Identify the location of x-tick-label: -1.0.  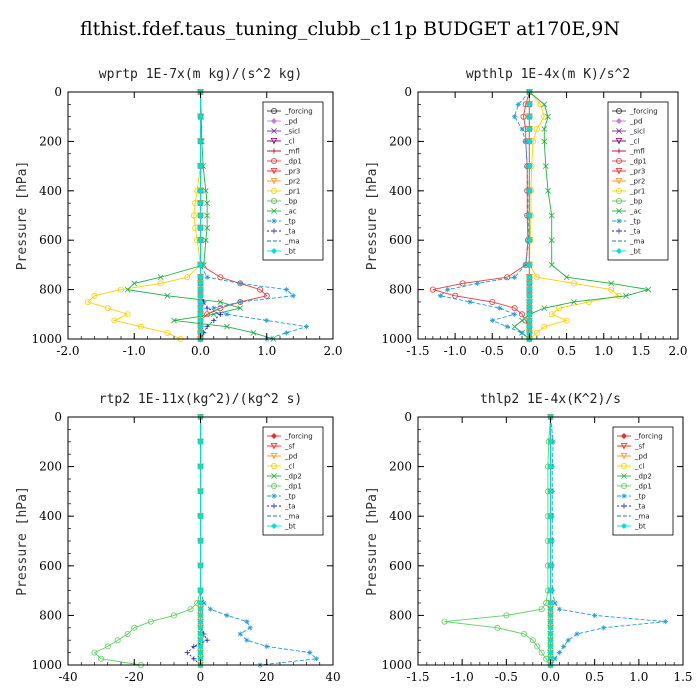
(455, 351).